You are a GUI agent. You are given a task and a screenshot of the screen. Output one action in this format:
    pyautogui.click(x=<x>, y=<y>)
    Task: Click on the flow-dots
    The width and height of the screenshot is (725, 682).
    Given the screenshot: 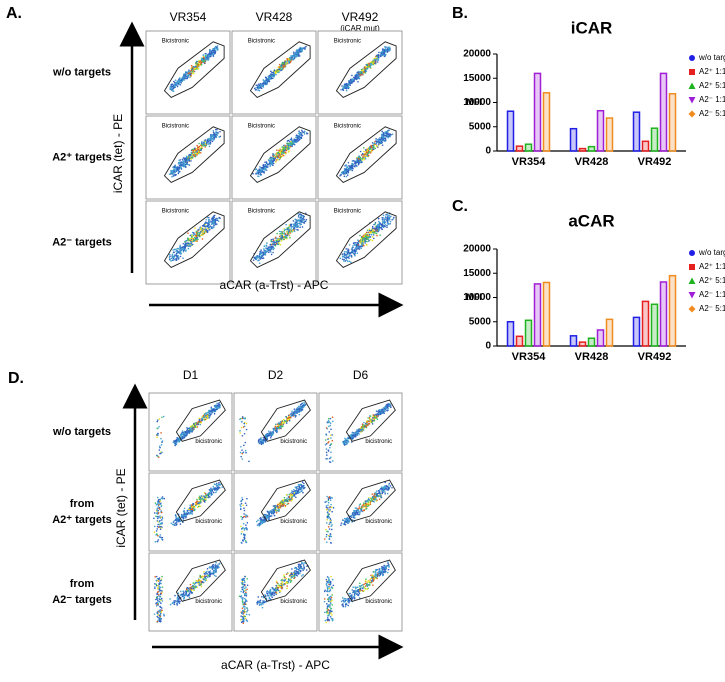 What is the action you would take?
    pyautogui.click(x=366, y=153)
    